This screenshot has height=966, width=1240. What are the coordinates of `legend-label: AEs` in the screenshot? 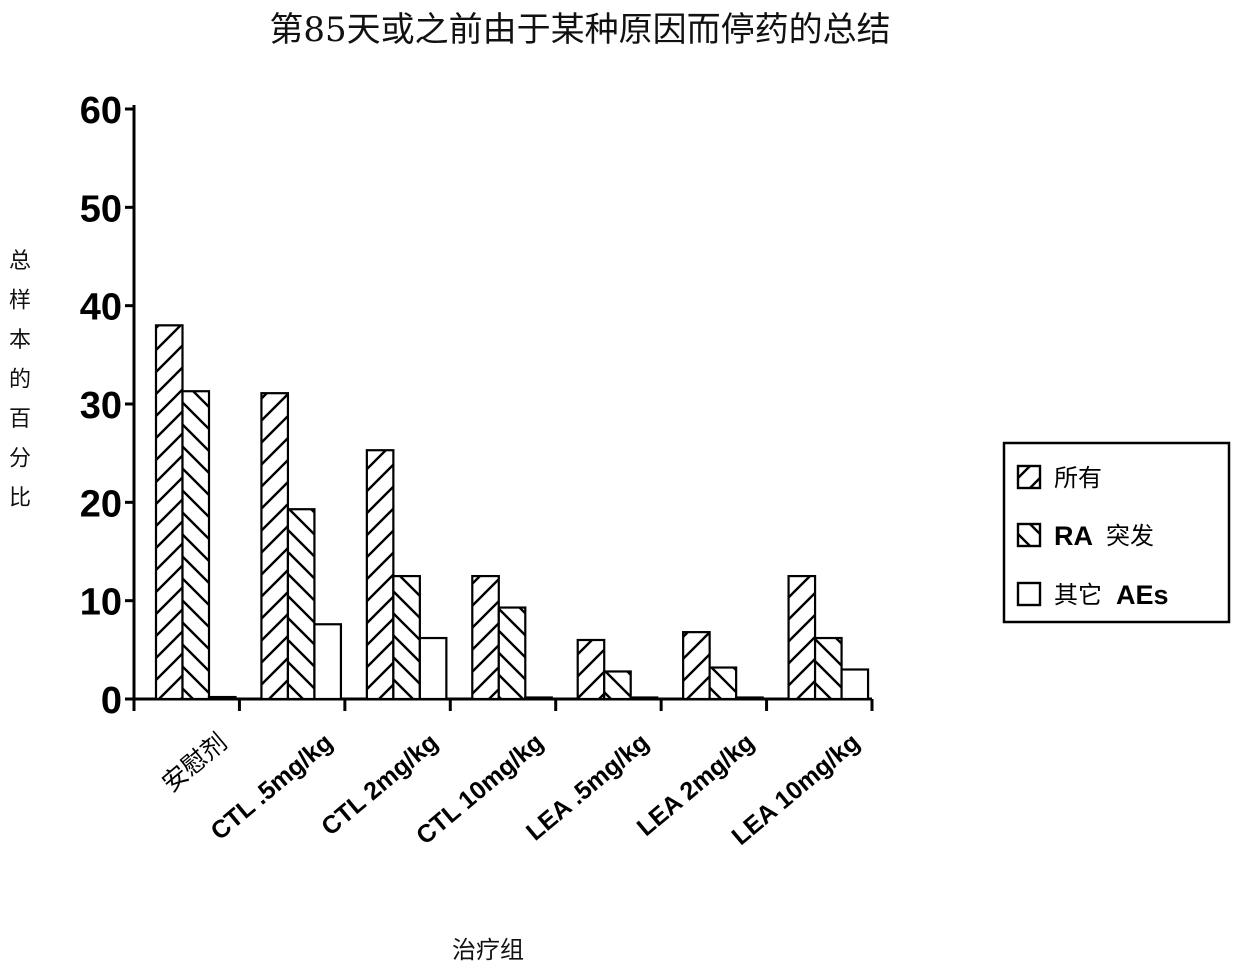 It's located at (1142, 595).